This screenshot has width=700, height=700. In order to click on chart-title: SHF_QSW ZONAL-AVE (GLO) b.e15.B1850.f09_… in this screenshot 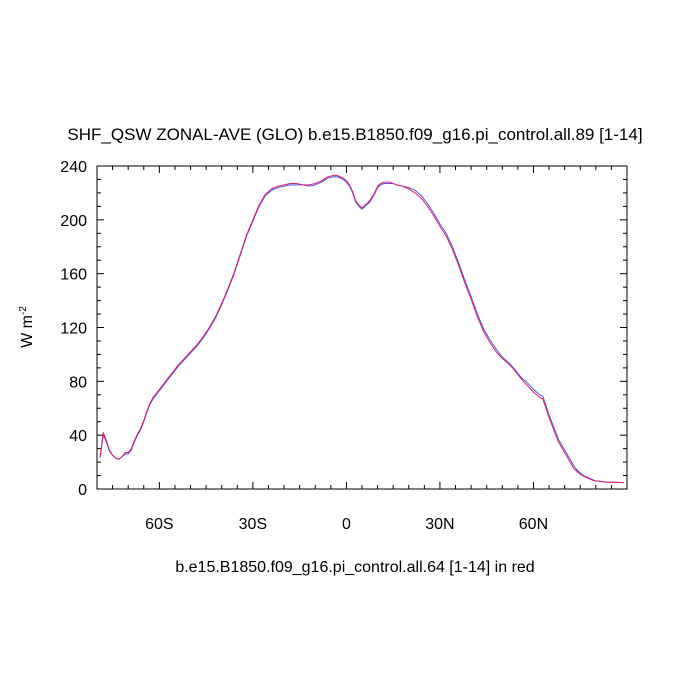, I will do `click(354, 134)`.